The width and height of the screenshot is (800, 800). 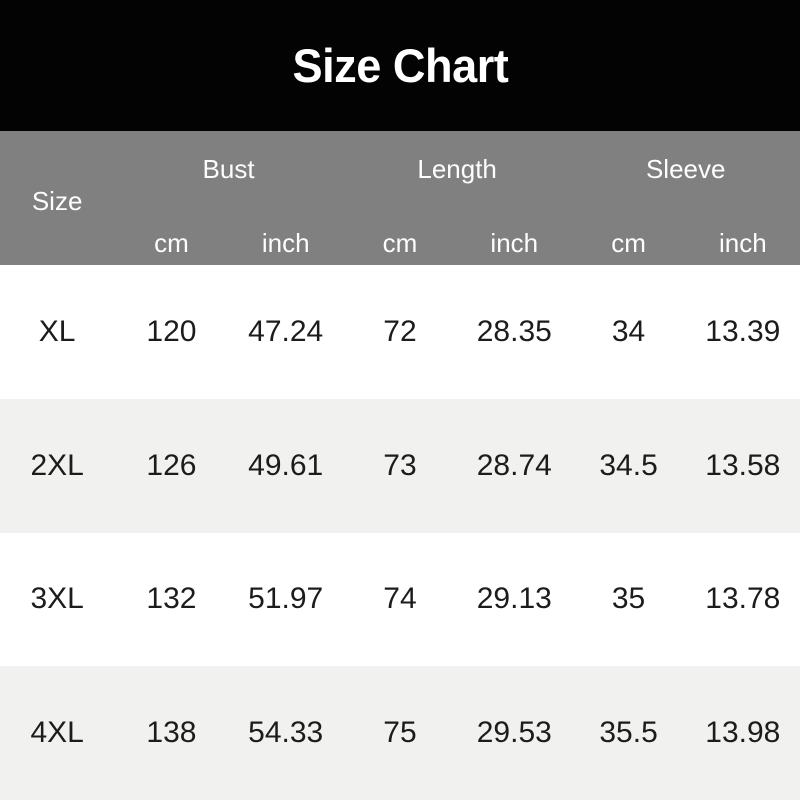 What do you see at coordinates (628, 465) in the screenshot?
I see `cell-sleeve-cm: 34.5` at bounding box center [628, 465].